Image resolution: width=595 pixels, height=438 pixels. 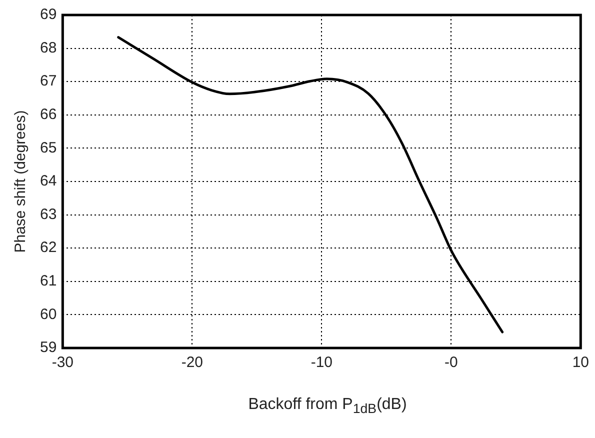 I want to click on y-tick-label: 68, so click(x=48, y=47).